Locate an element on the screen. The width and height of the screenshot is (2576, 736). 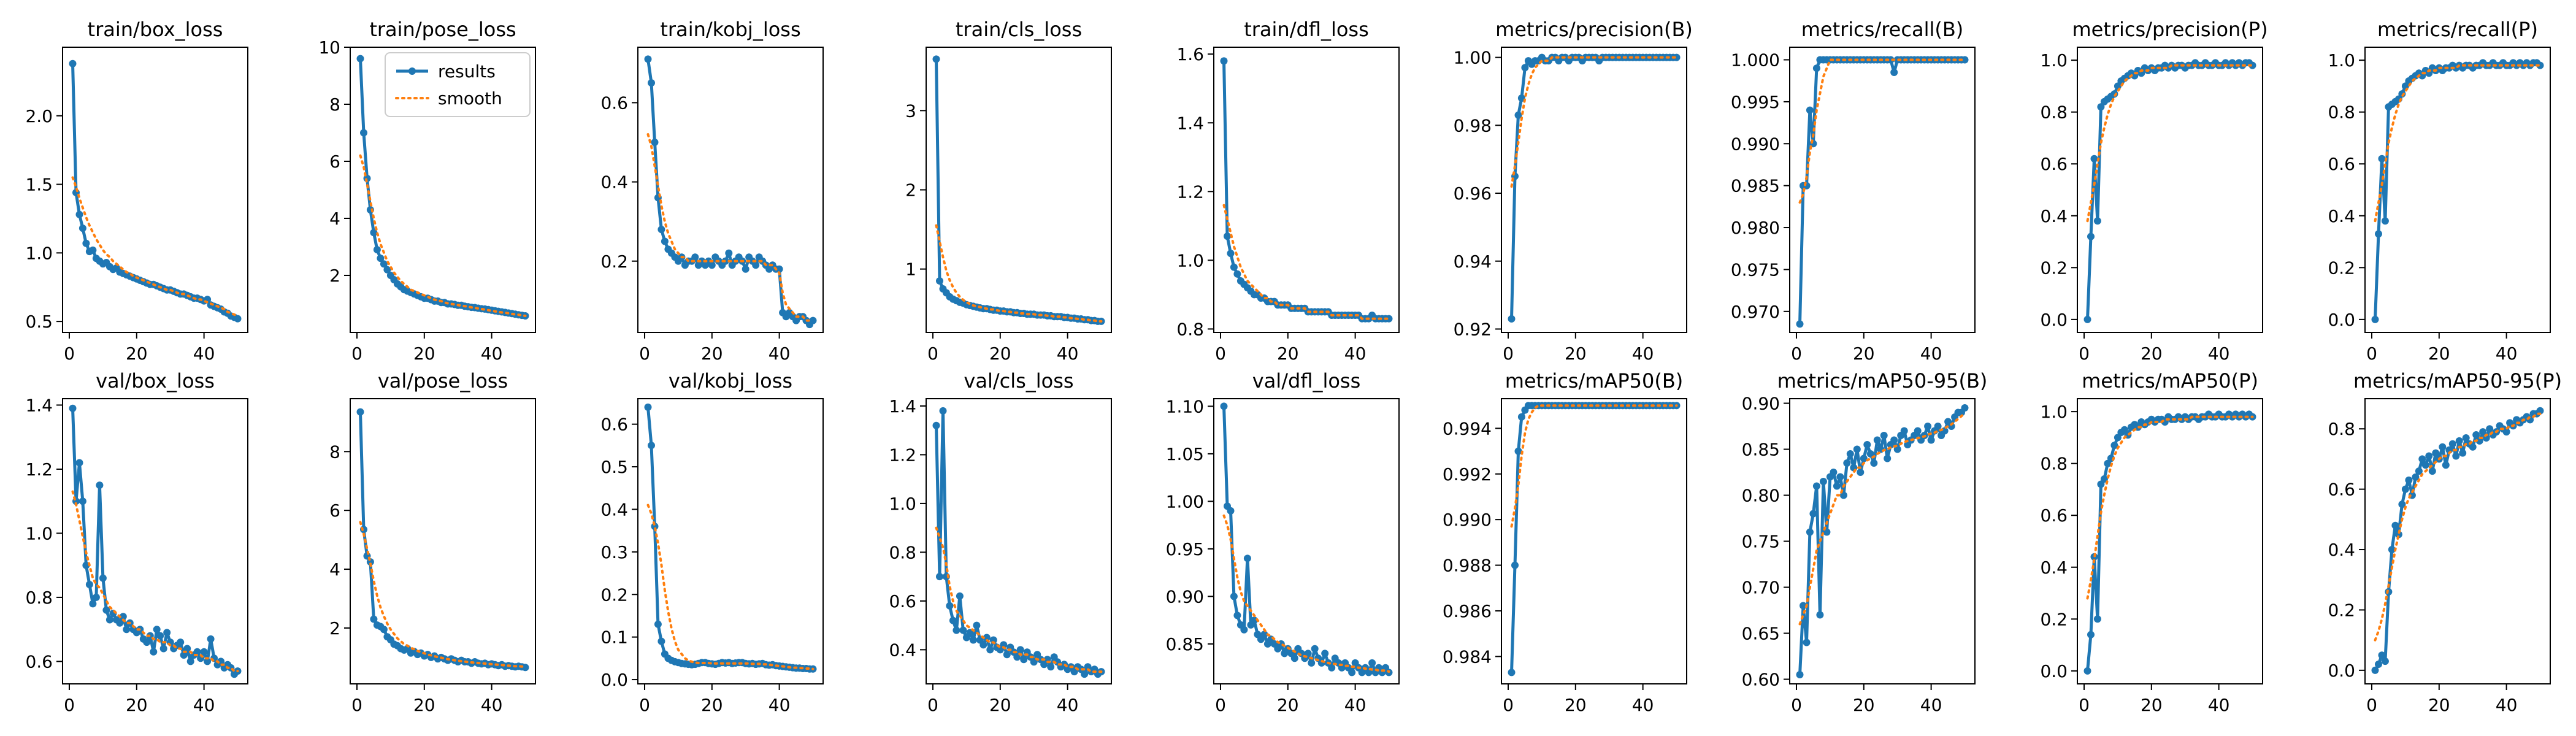
y-tick-label: 1.05 is located at coordinates (1185, 454).